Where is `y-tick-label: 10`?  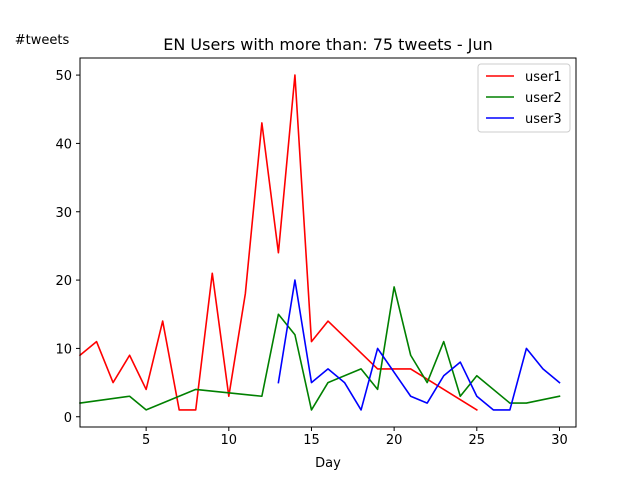 y-tick-label: 10 is located at coordinates (63, 349).